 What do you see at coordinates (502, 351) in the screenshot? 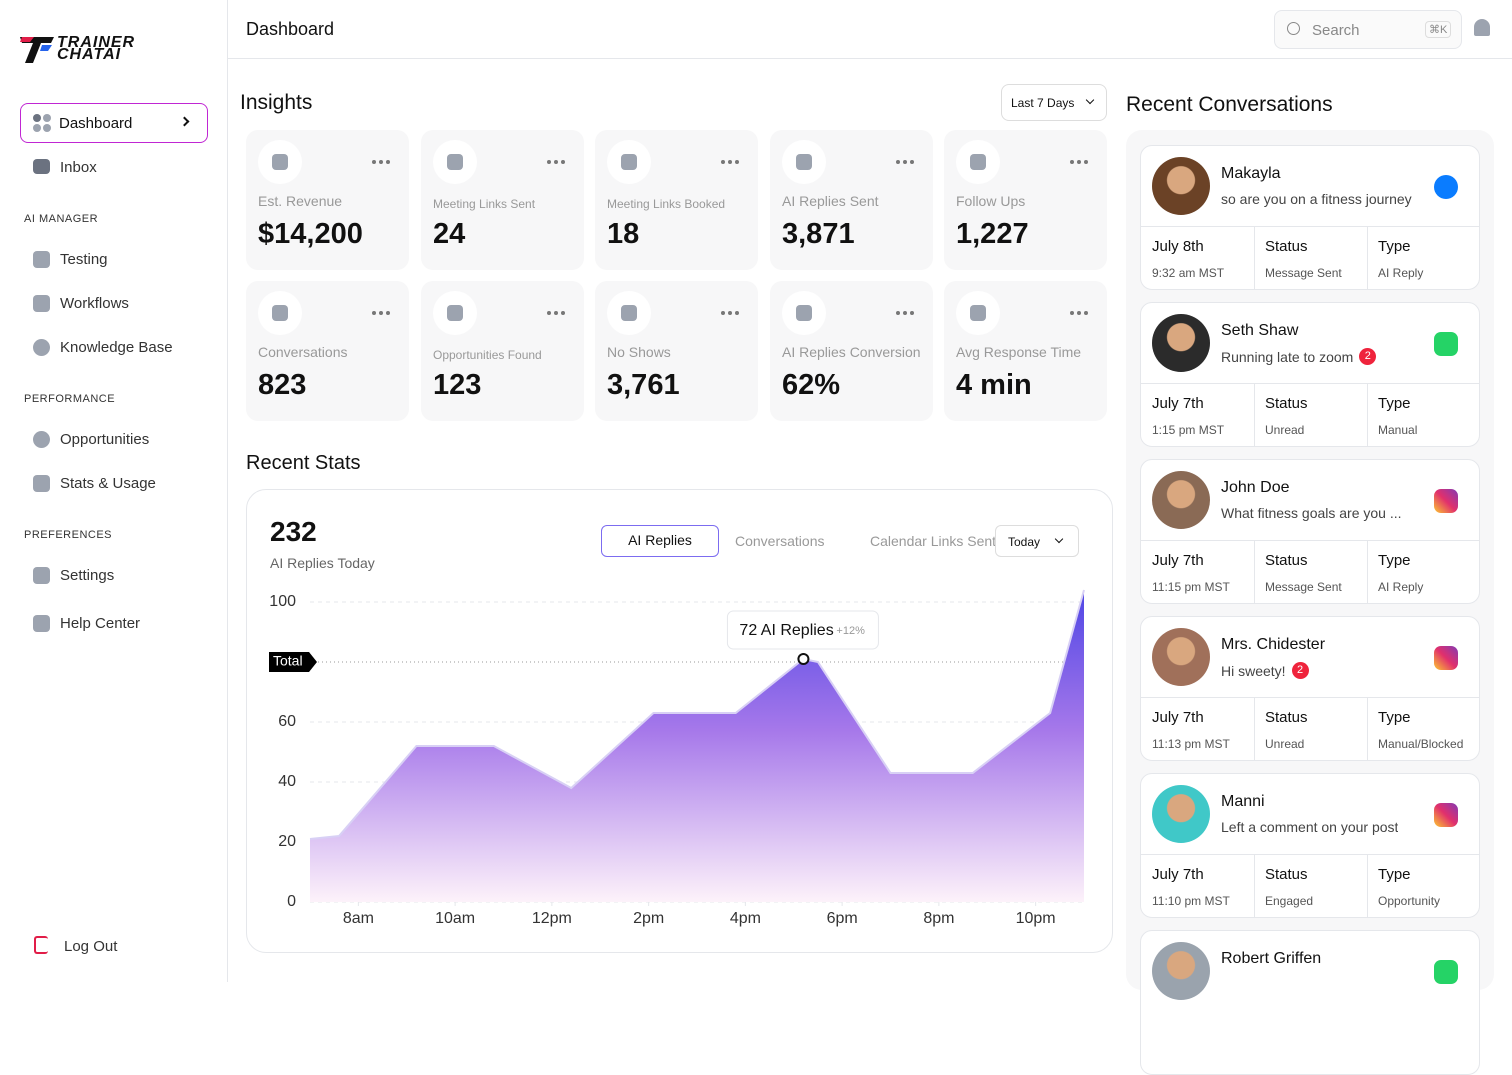
I see `insight-card: Opportunities Found 123` at bounding box center [502, 351].